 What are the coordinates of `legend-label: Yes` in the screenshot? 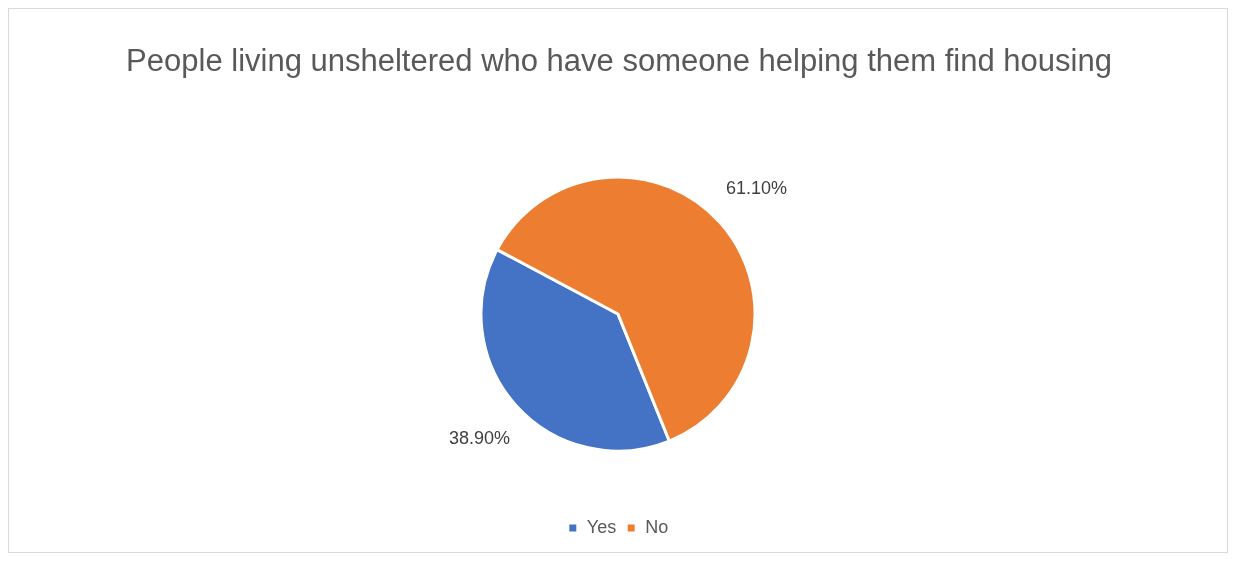 It's located at (601, 526).